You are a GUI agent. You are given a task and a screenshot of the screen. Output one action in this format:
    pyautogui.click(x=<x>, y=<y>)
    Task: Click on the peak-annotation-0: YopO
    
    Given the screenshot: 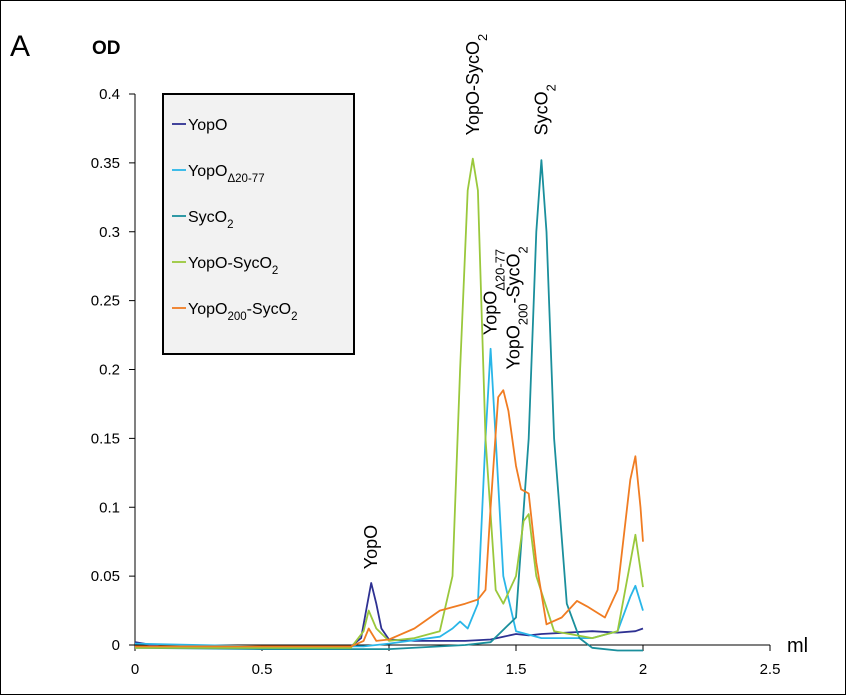 What is the action you would take?
    pyautogui.click(x=371, y=547)
    